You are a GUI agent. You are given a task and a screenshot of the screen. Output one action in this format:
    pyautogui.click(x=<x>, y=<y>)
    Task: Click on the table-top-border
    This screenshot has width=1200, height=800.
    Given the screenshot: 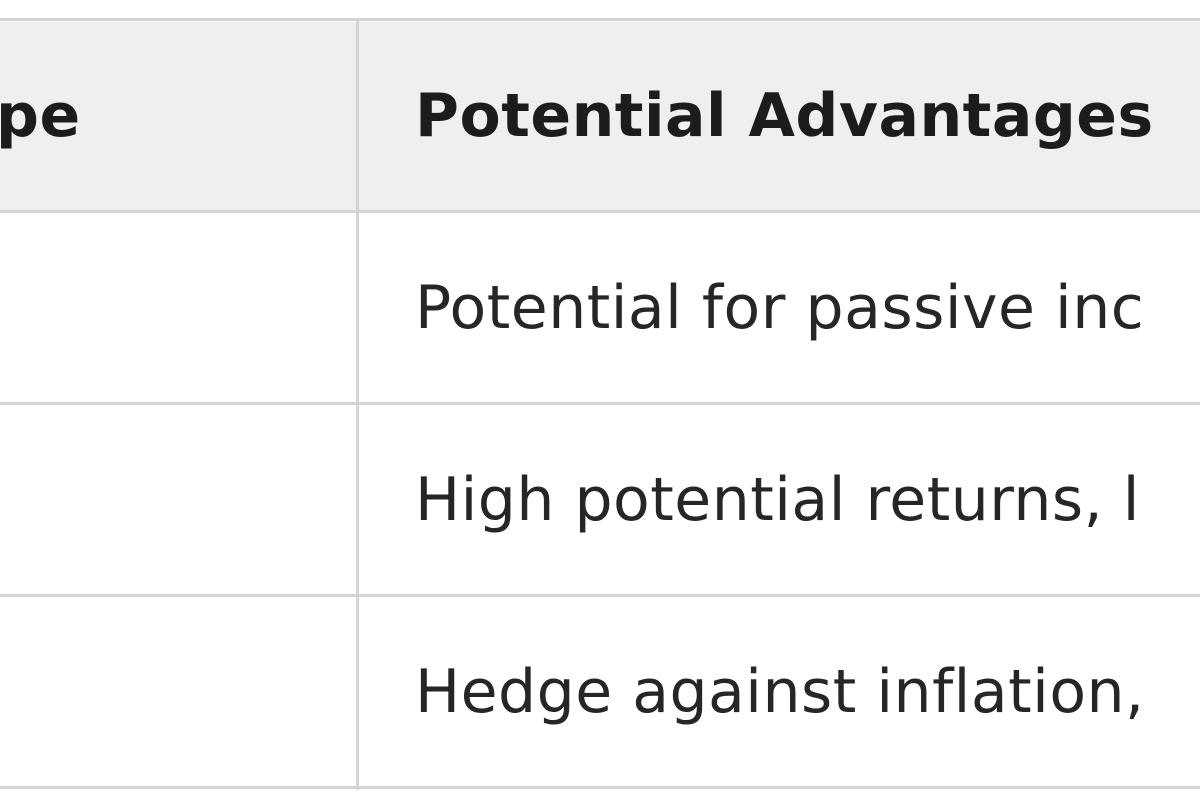 What is the action you would take?
    pyautogui.click(x=600, y=19)
    